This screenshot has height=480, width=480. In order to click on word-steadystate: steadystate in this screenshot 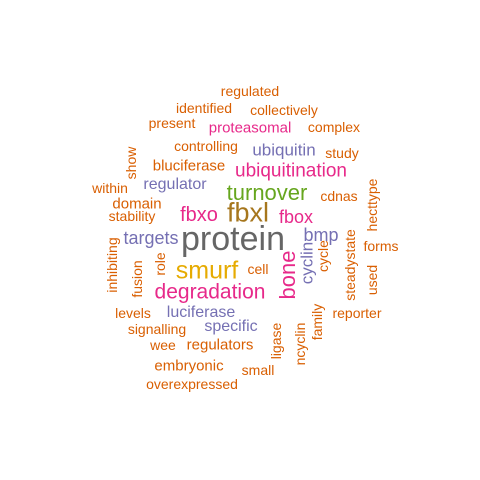, I will do `click(350, 265)`.